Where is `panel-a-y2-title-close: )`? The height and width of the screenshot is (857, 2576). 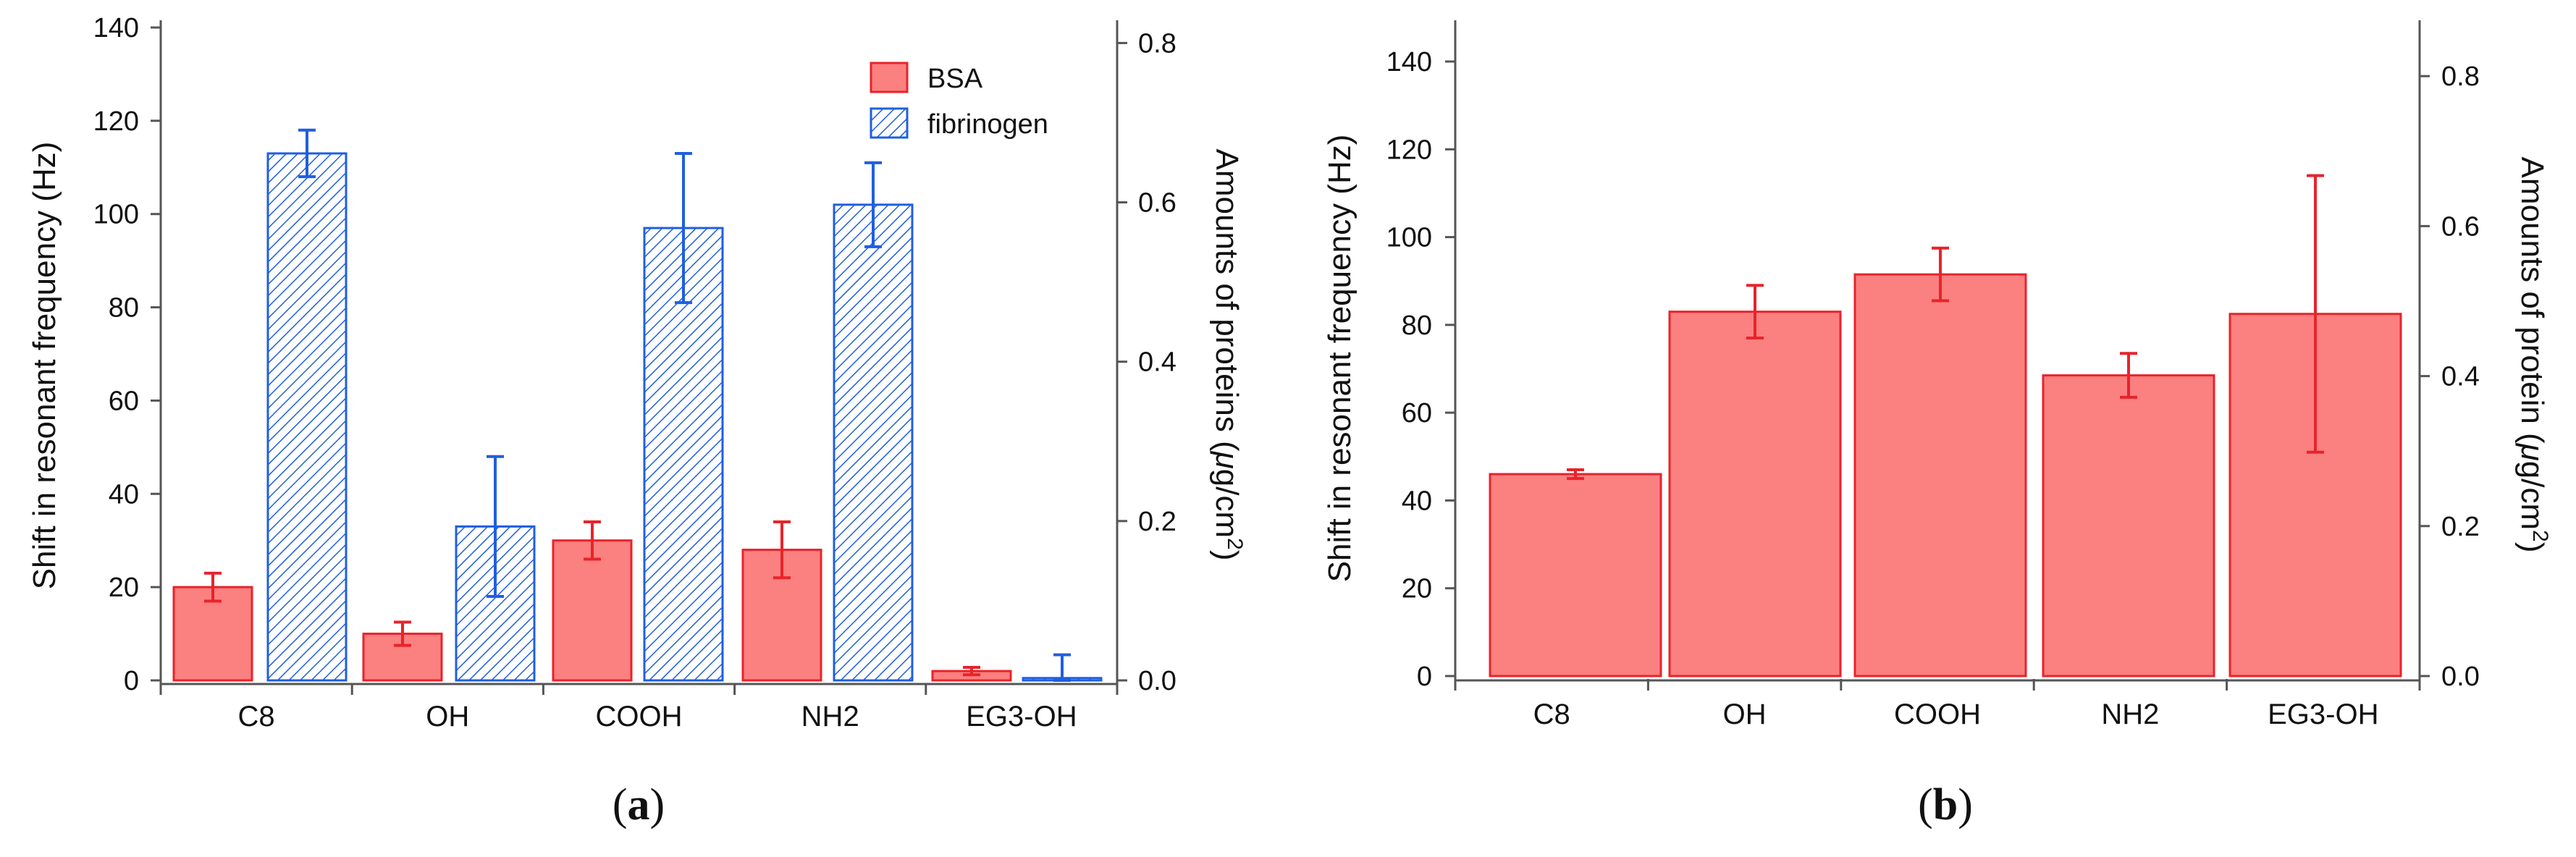 panel-a-y2-title-close: ) is located at coordinates (1227, 555).